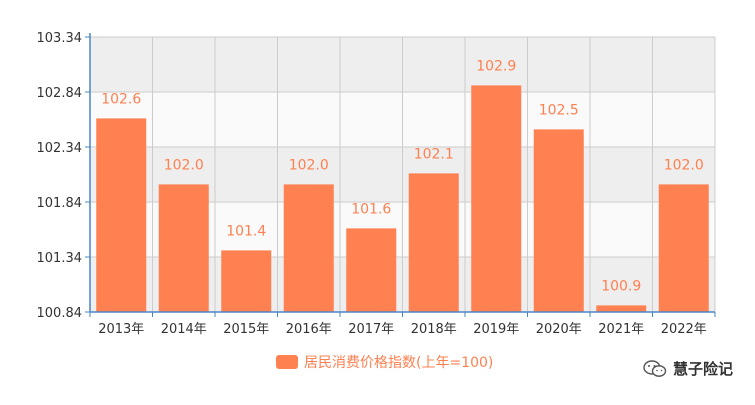 The height and width of the screenshot is (405, 755). I want to click on watermark-text: 慧子险记, so click(702, 369).